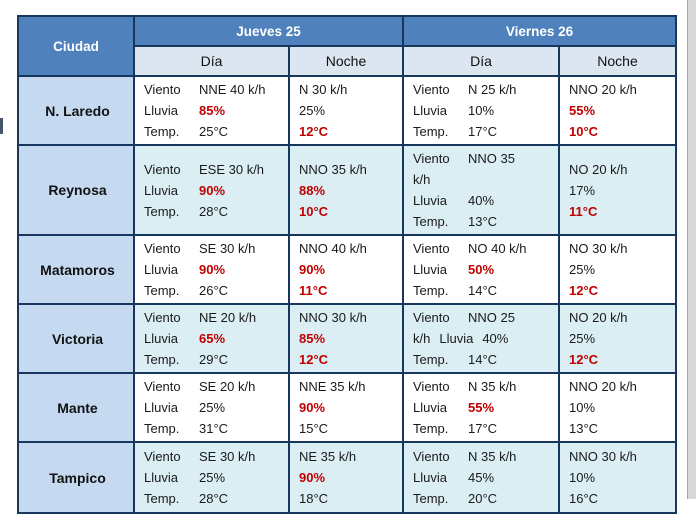 The height and width of the screenshot is (514, 696). Describe the element at coordinates (598, 248) in the screenshot. I see `metric-value: NO 30 k/h` at that location.